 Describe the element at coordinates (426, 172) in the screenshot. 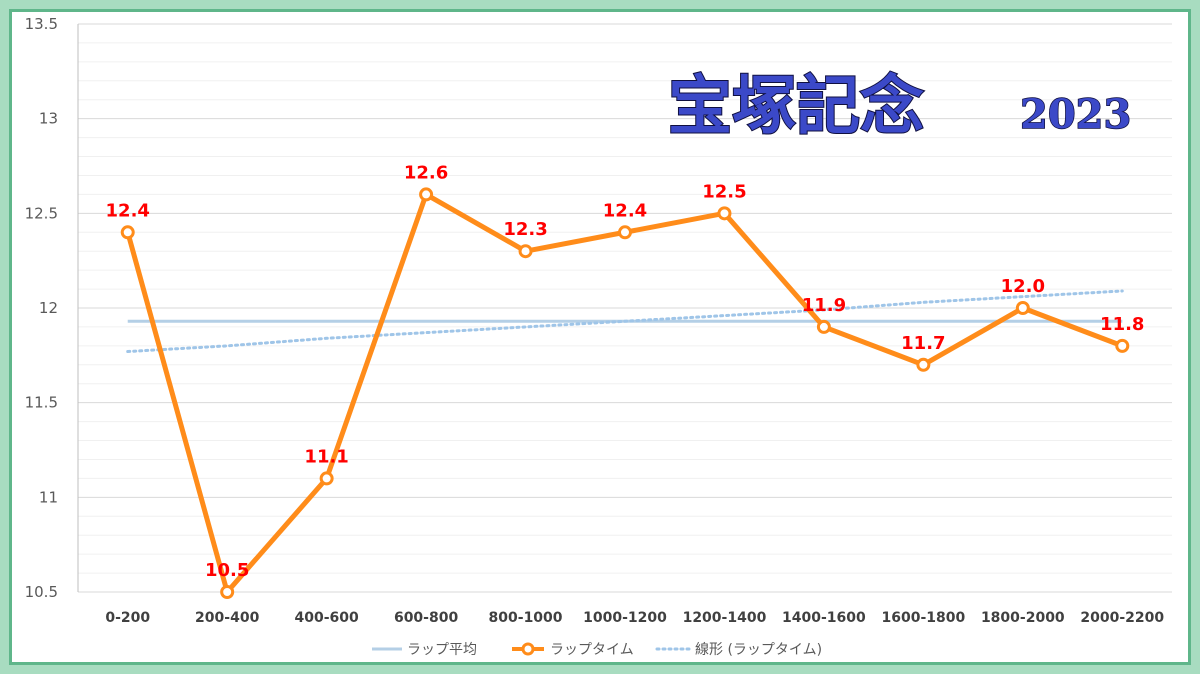

I see `data-label: 12.6` at that location.